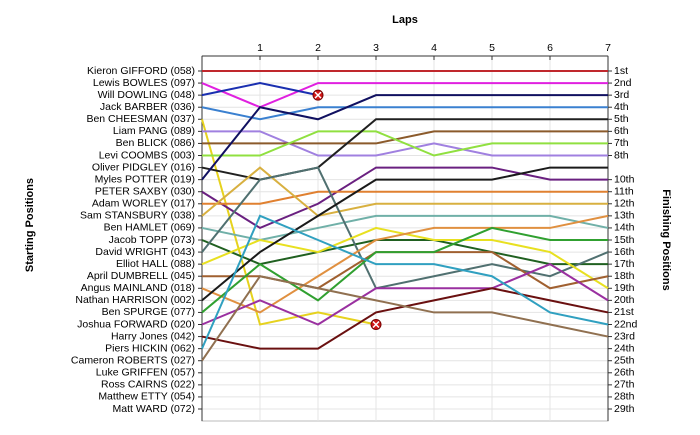 The image size is (700, 435). Describe the element at coordinates (624, 360) in the screenshot. I see `y2-tick-label: 25th` at that location.